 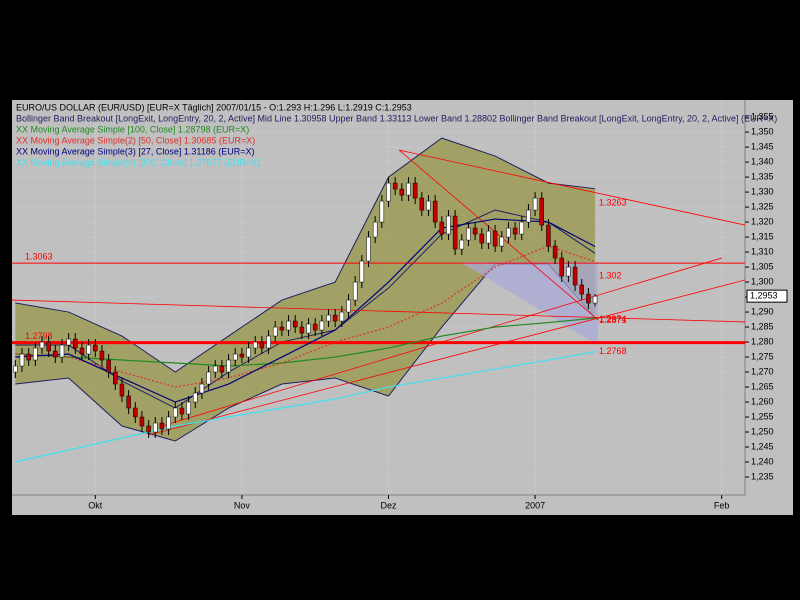 What do you see at coordinates (39, 257) in the screenshot?
I see `level-label: 1.3063` at bounding box center [39, 257].